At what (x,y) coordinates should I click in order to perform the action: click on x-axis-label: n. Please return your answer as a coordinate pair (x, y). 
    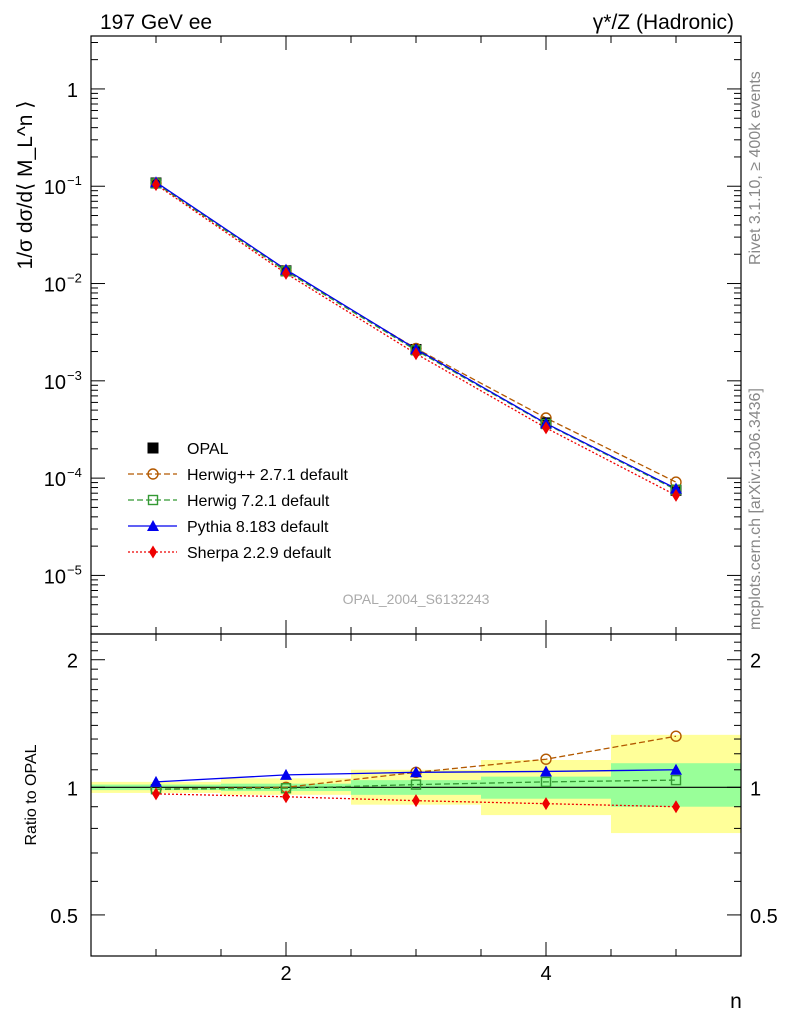
    Looking at the image, I should click on (736, 1001).